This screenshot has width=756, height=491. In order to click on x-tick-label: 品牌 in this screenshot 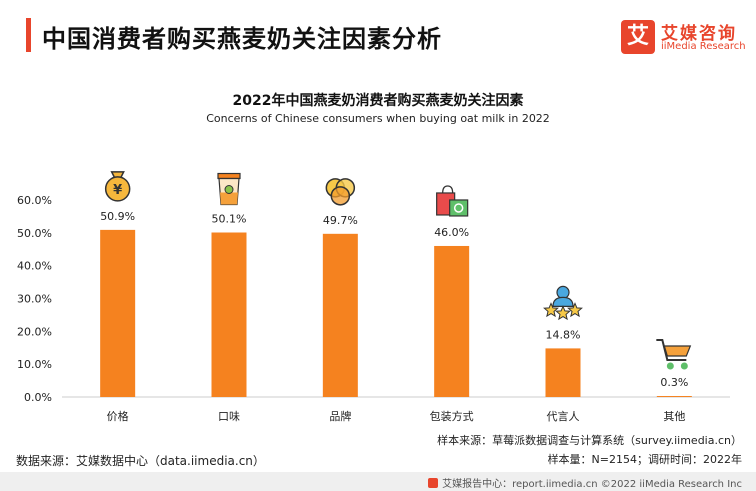, I will do `click(340, 416)`.